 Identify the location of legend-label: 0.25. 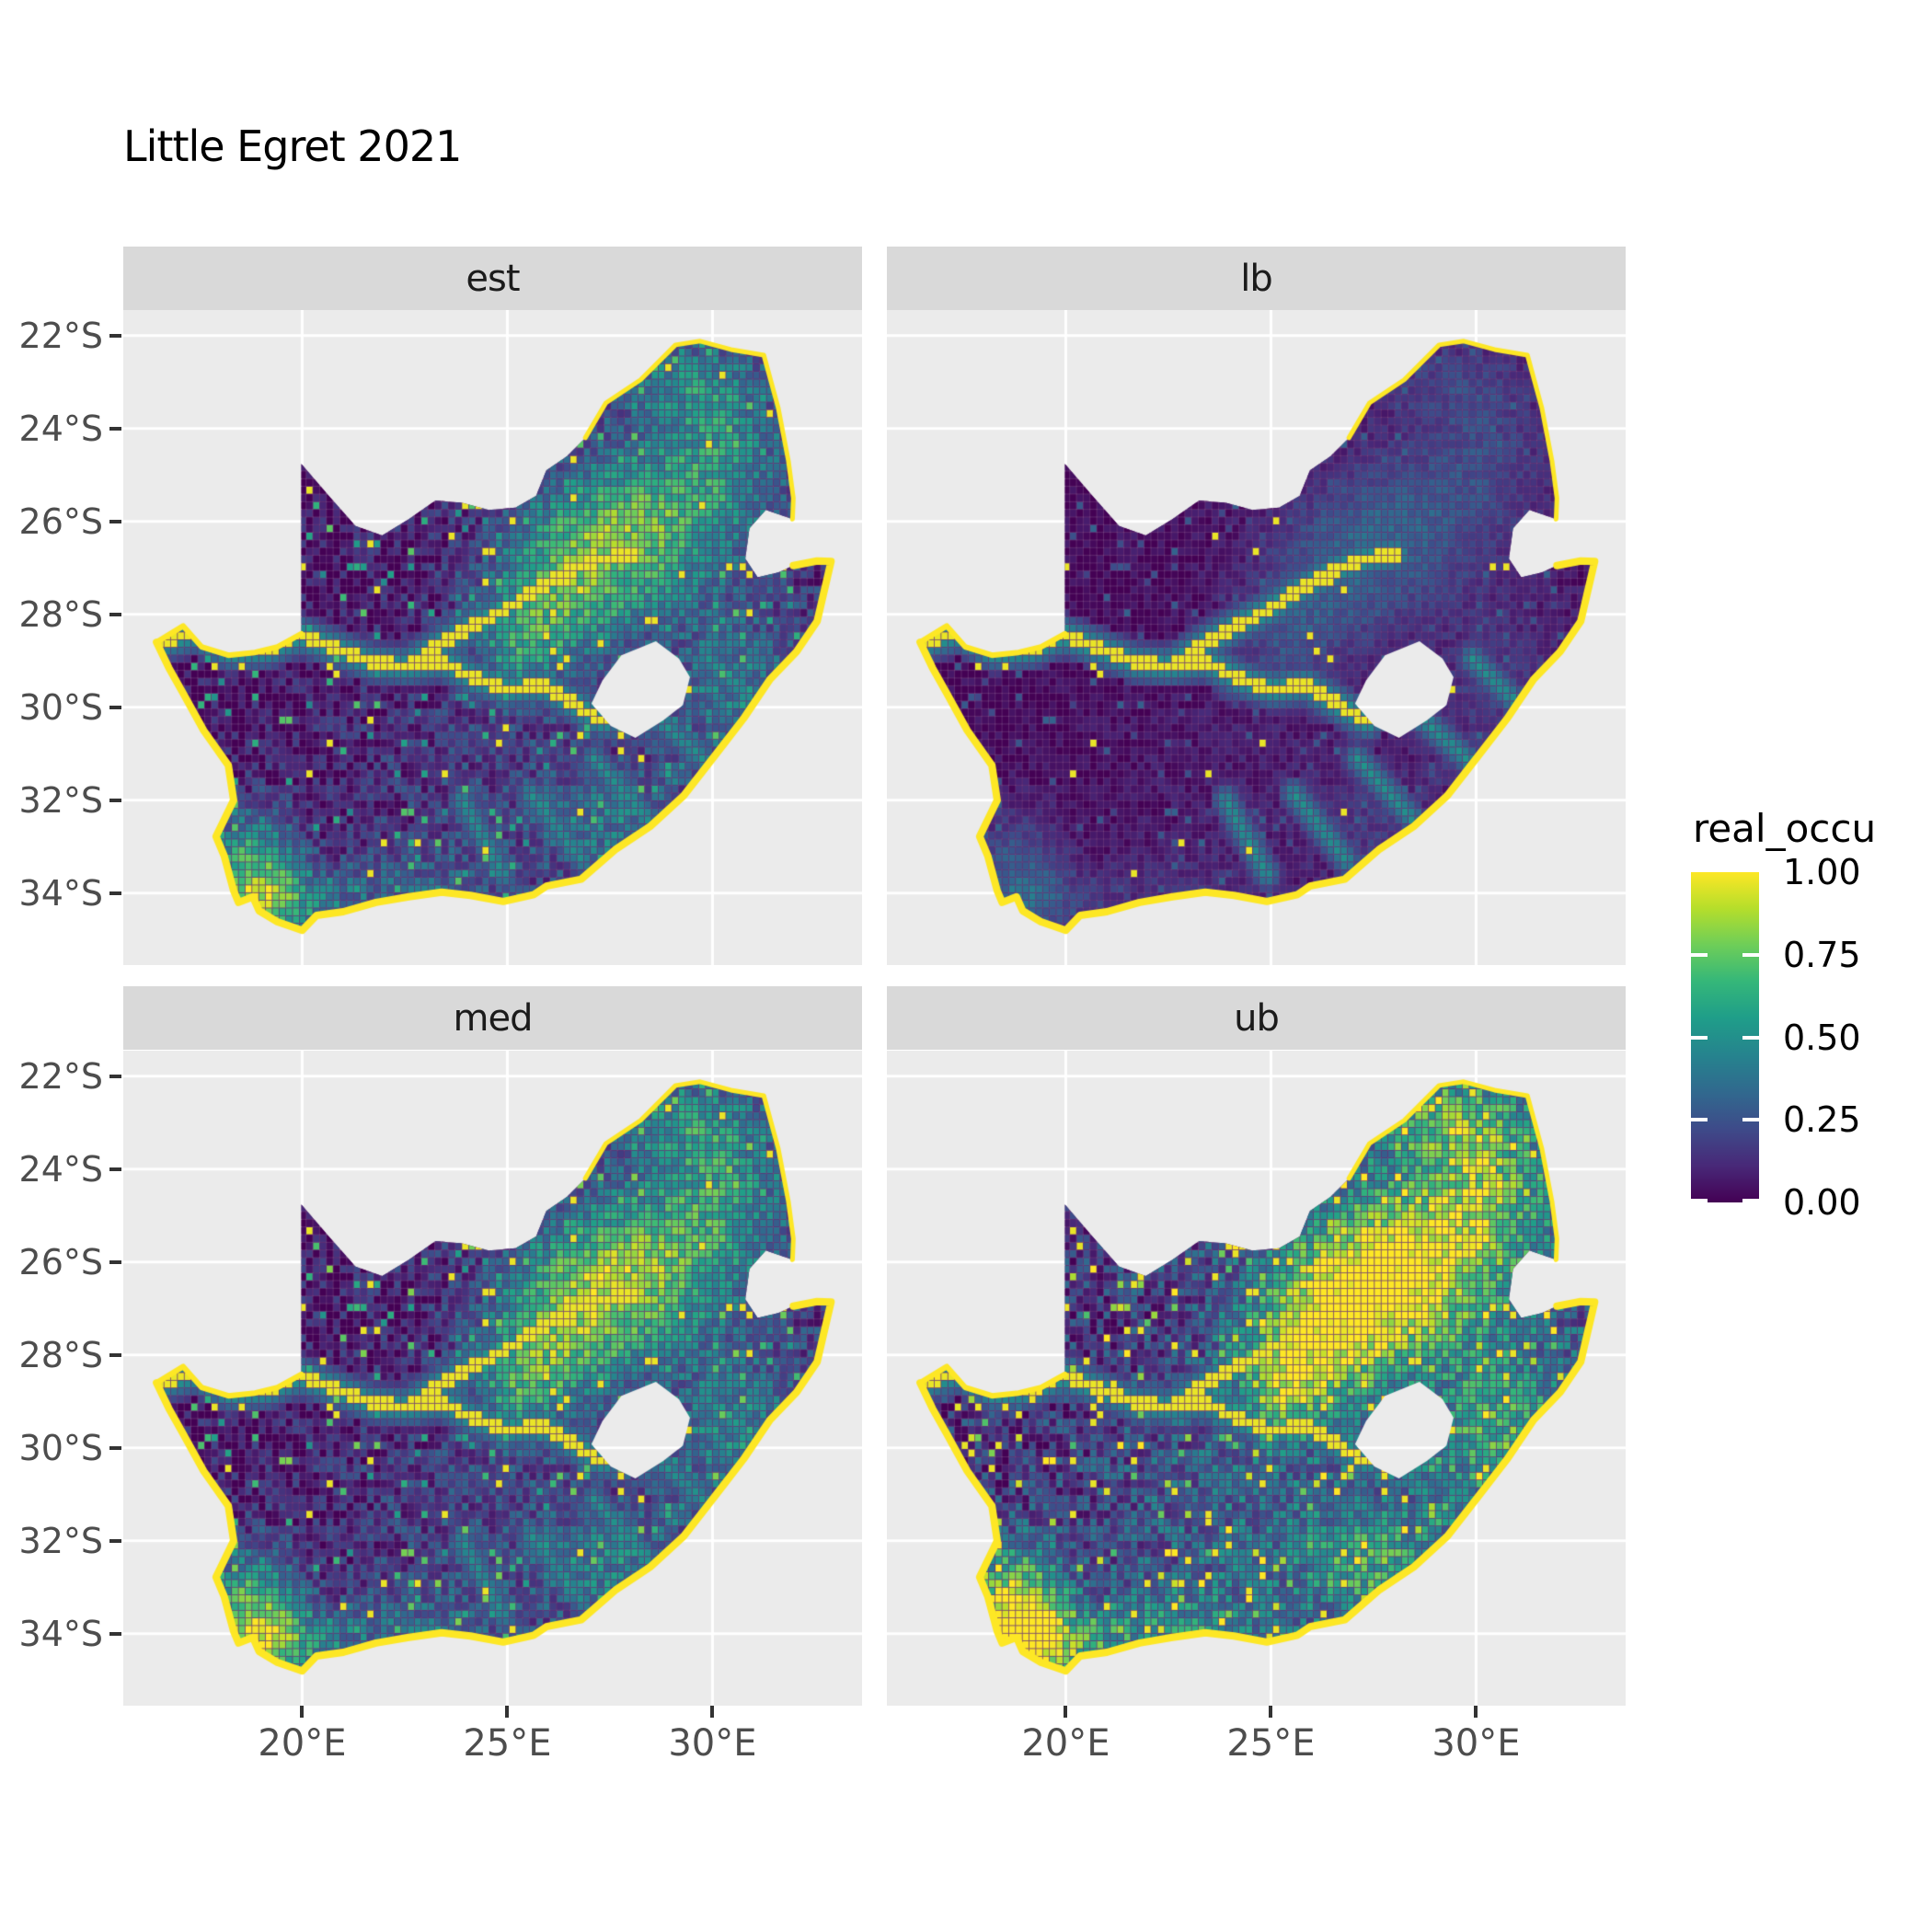
(1822, 1120).